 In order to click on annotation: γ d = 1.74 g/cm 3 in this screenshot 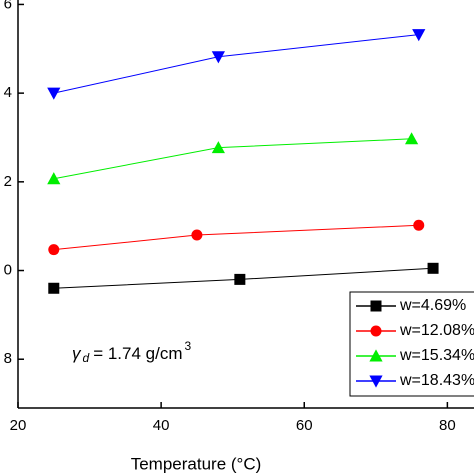, I will do `click(132, 352)`.